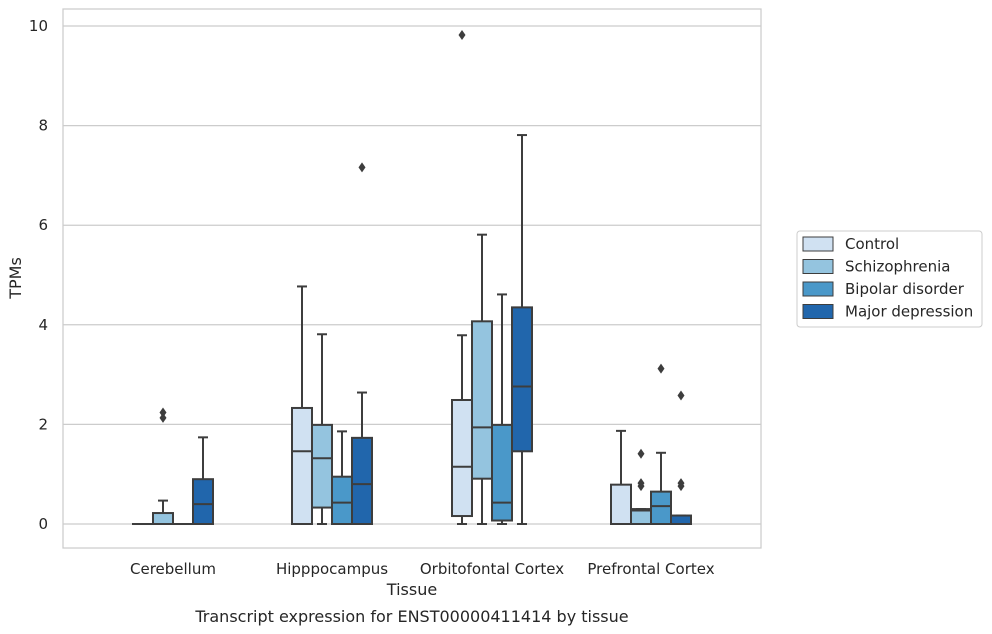 This screenshot has height=634, width=992. Describe the element at coordinates (43, 126) in the screenshot. I see `y-tick-label: 8` at that location.